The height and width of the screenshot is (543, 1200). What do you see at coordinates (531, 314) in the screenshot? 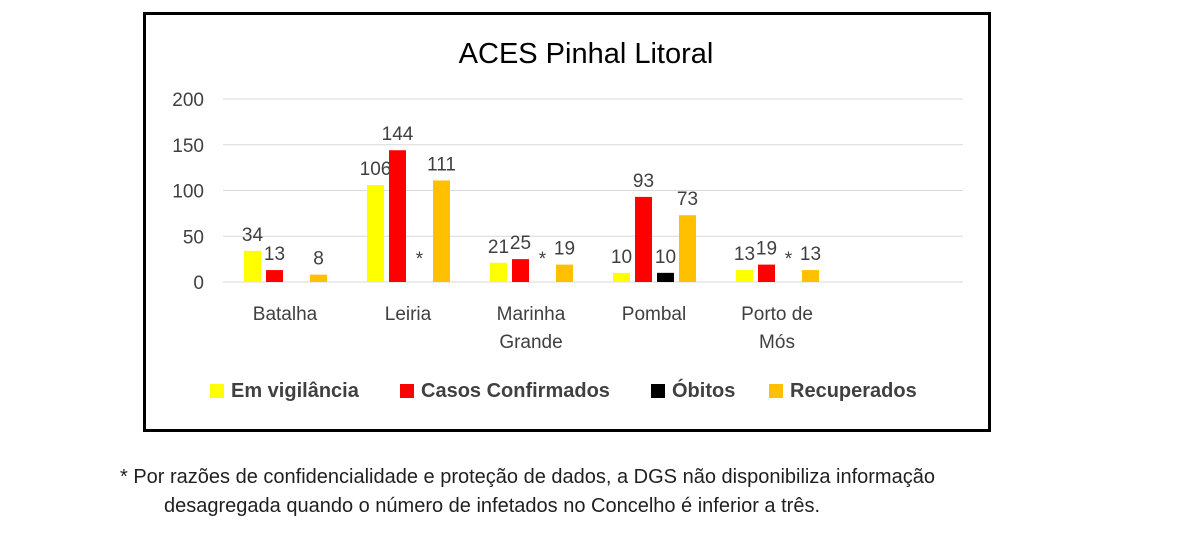
I see `category-label: Marinha` at bounding box center [531, 314].